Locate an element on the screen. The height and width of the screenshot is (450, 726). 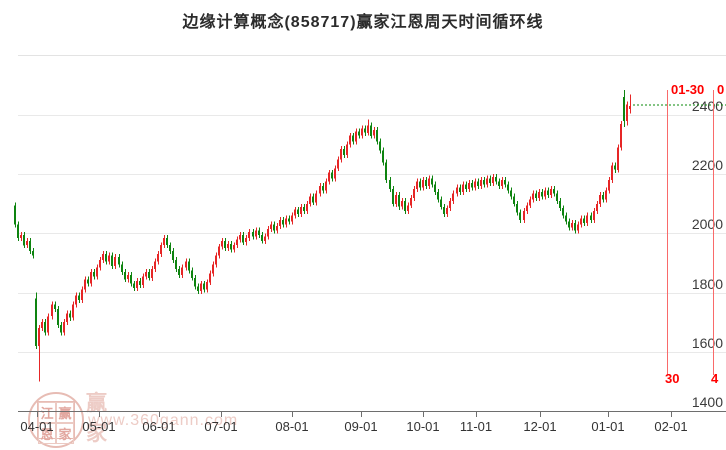
x-axis-label: 12-01 is located at coordinates (540, 426).